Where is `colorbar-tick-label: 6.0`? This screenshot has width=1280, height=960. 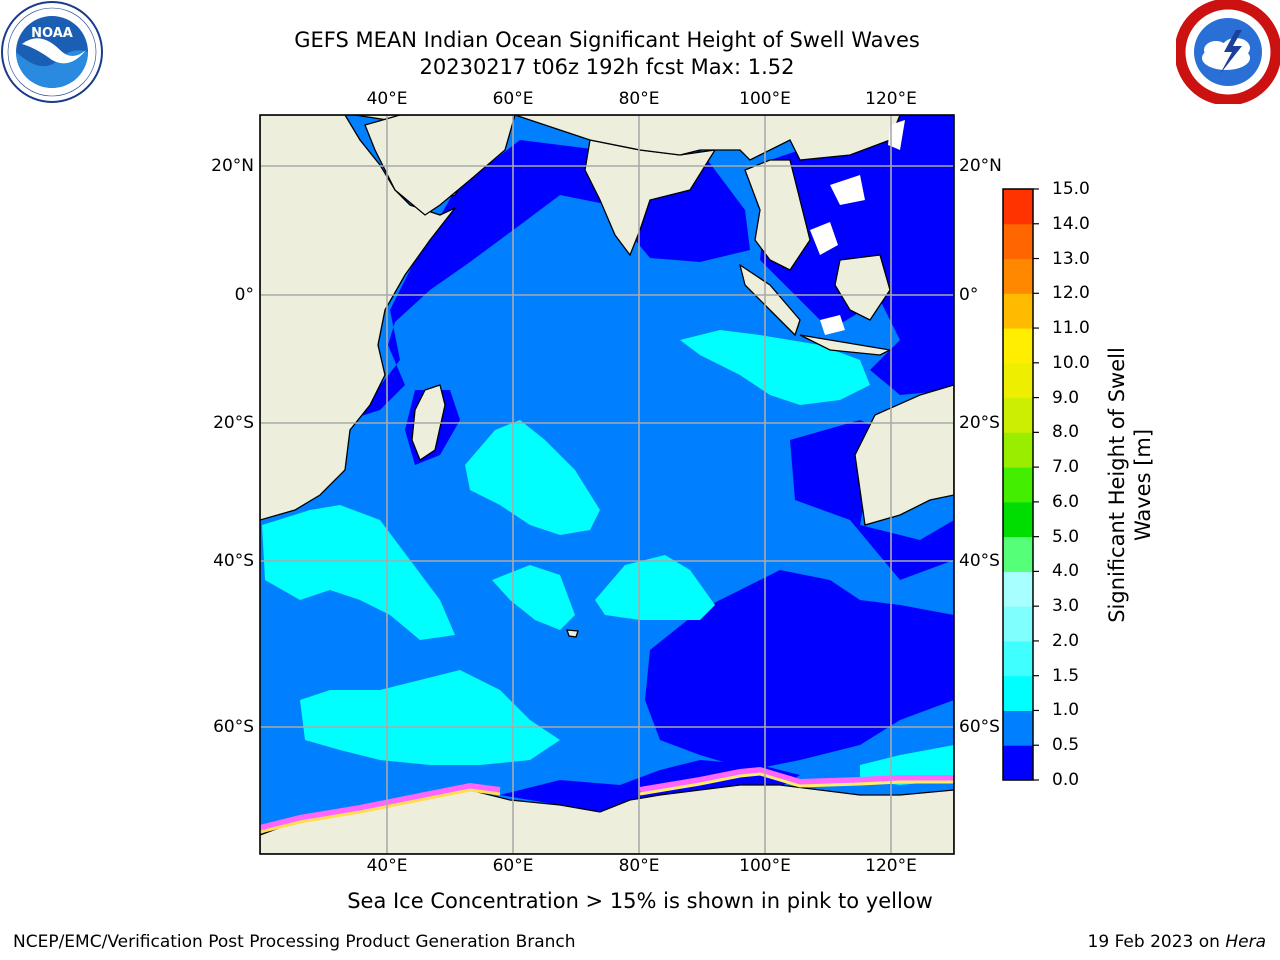
colorbar-tick-label: 6.0 is located at coordinates (1066, 501).